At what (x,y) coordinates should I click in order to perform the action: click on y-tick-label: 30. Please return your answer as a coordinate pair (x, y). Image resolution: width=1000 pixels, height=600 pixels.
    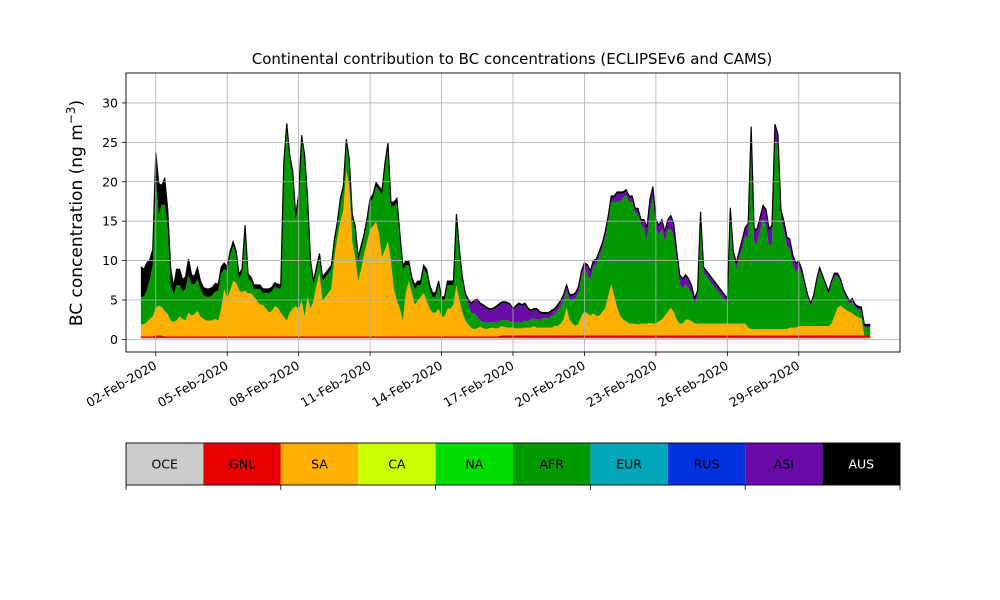
    Looking at the image, I should click on (110, 102).